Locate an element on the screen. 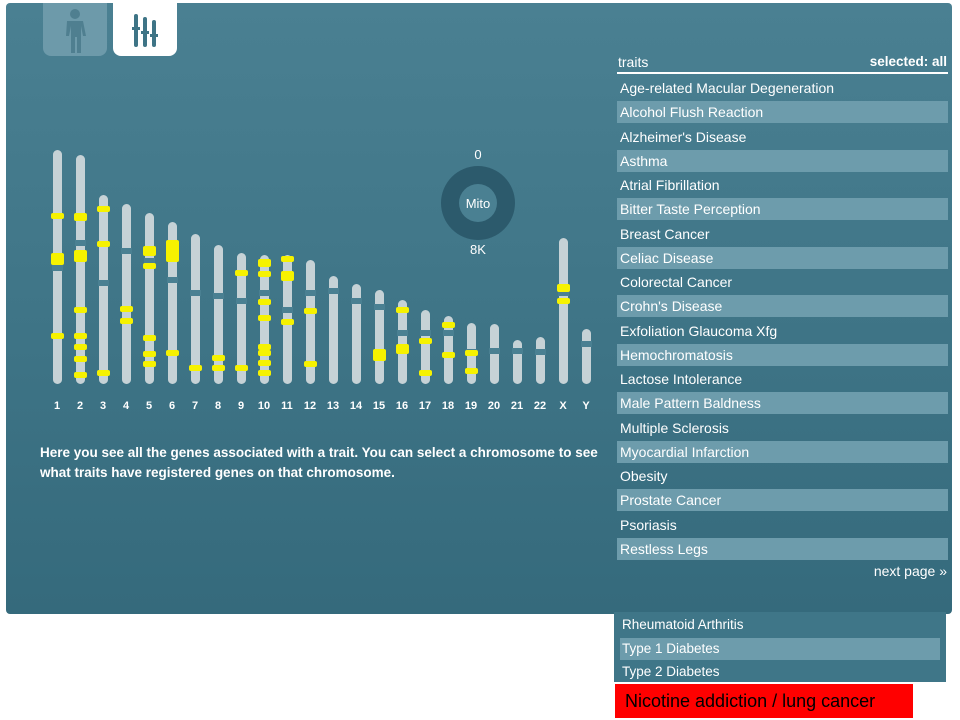  chromosome-label: 9 is located at coordinates (241, 406).